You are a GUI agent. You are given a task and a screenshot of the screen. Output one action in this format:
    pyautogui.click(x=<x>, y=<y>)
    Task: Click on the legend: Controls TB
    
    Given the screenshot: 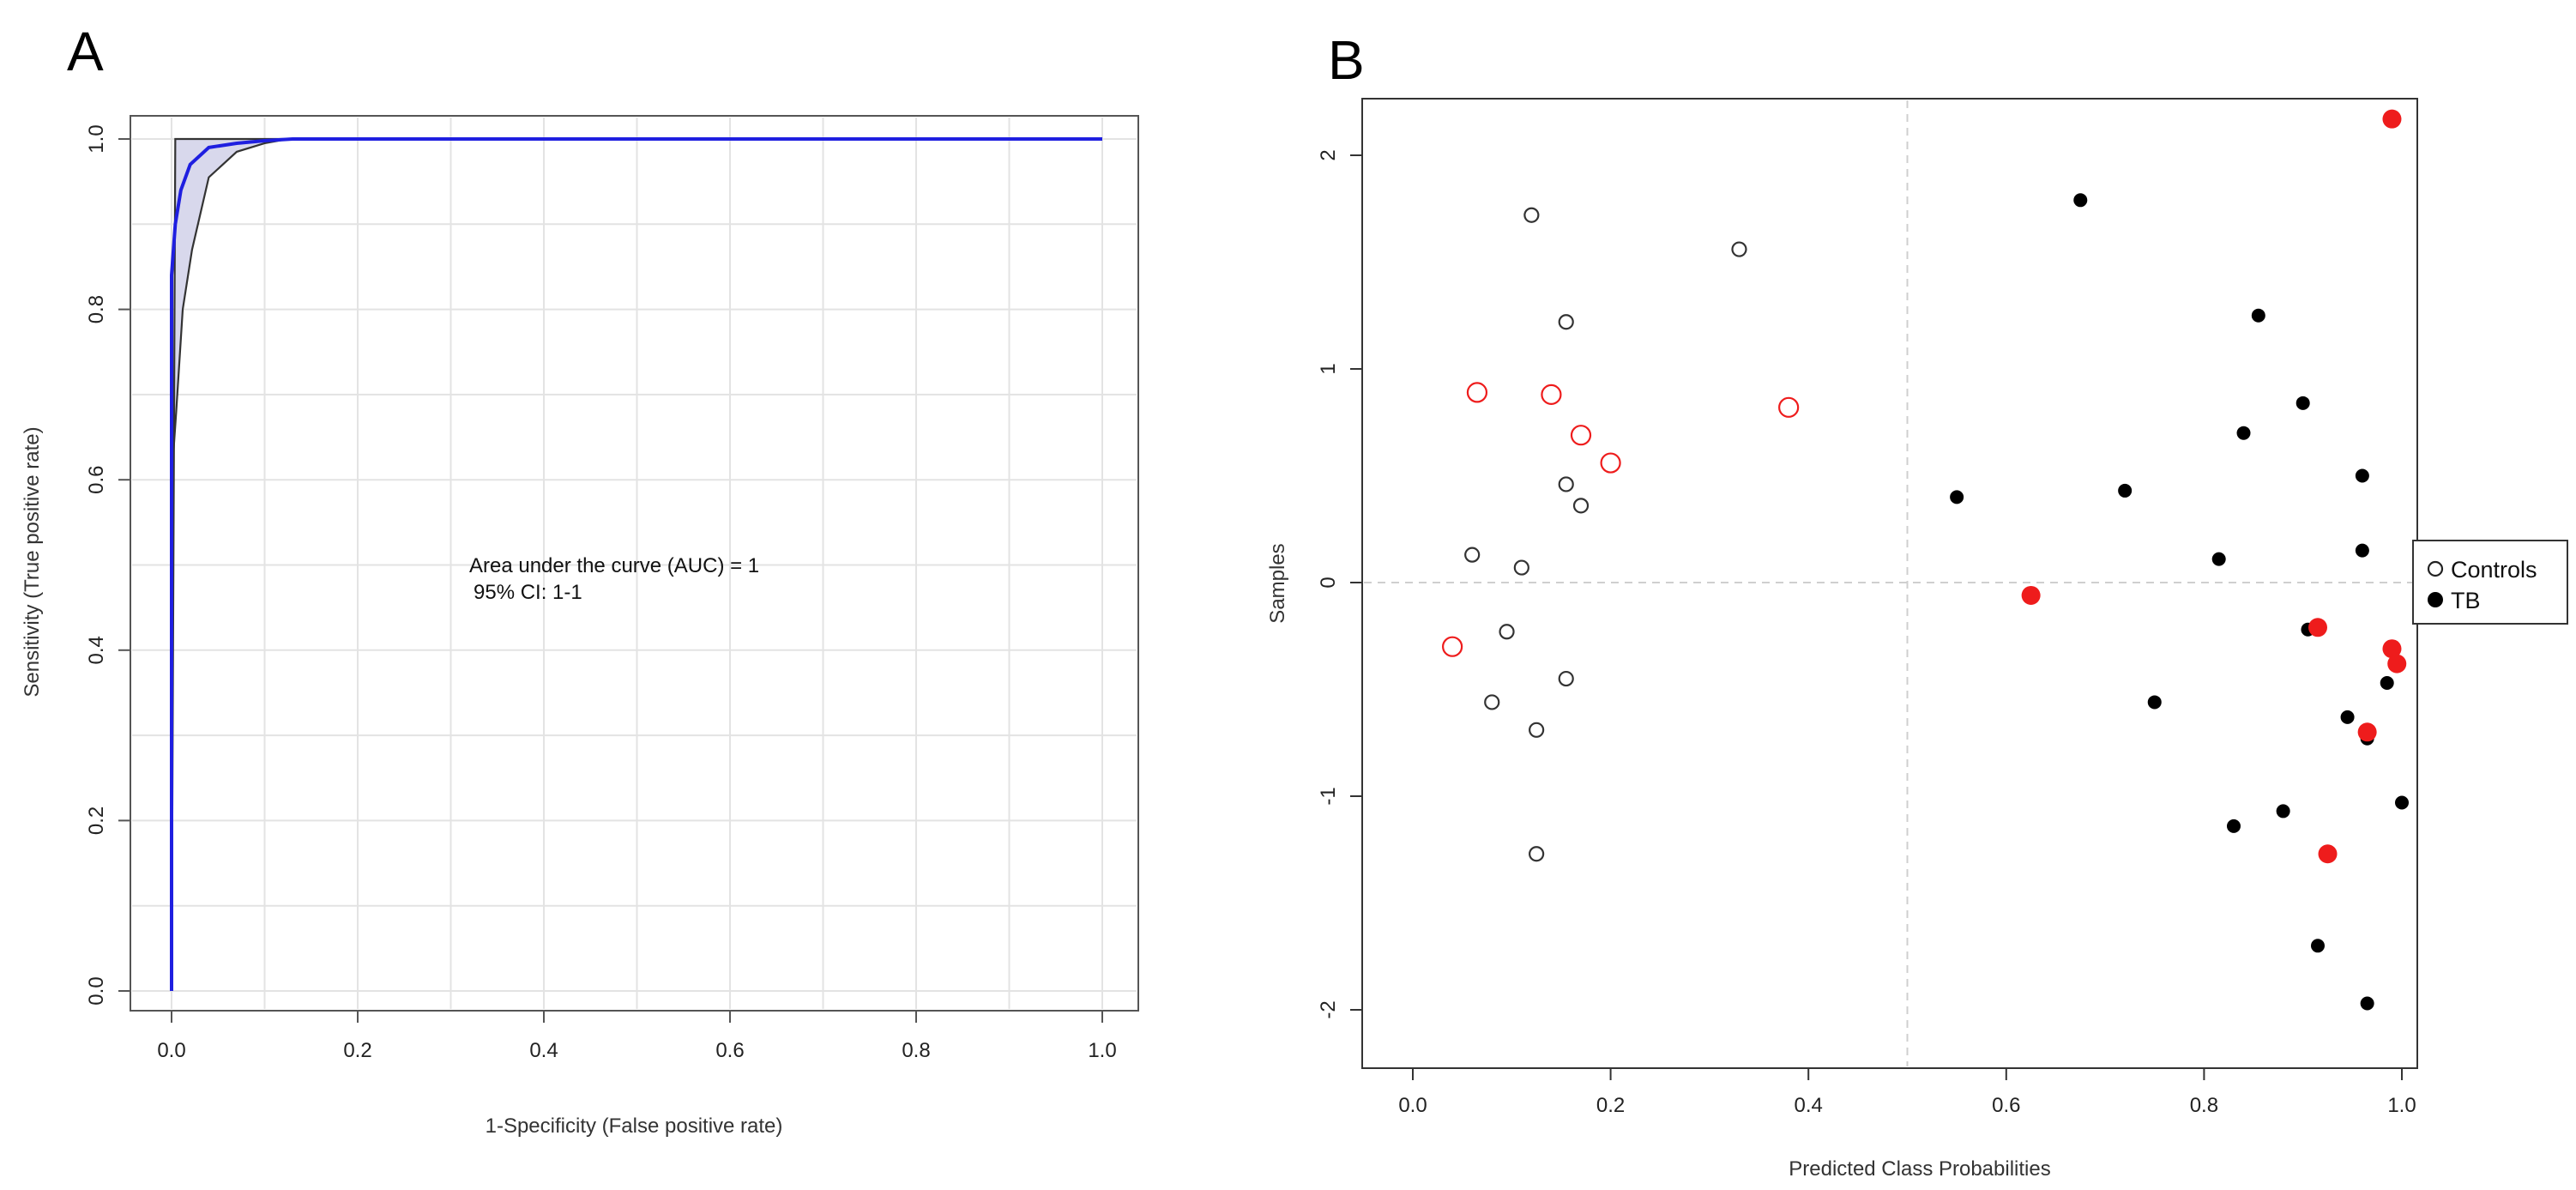 What is the action you would take?
    pyautogui.click(x=2490, y=582)
    